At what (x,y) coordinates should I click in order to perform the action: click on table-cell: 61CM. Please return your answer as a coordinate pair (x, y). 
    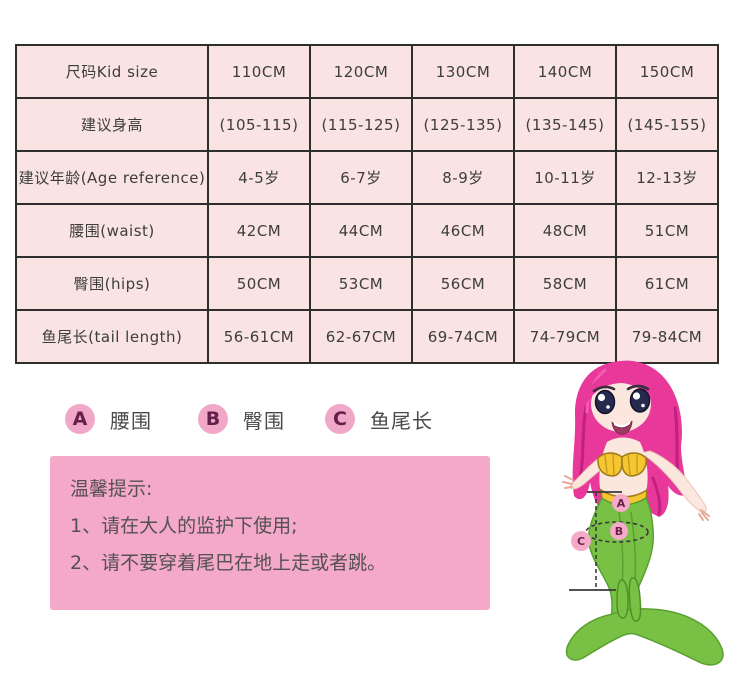
    Looking at the image, I should click on (667, 283).